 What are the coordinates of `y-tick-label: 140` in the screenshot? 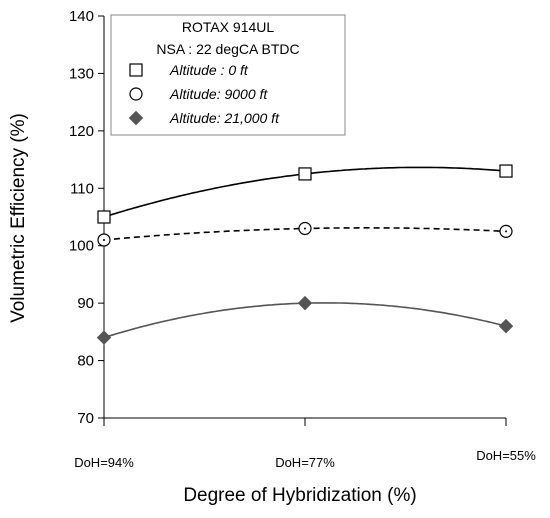 It's located at (81, 16).